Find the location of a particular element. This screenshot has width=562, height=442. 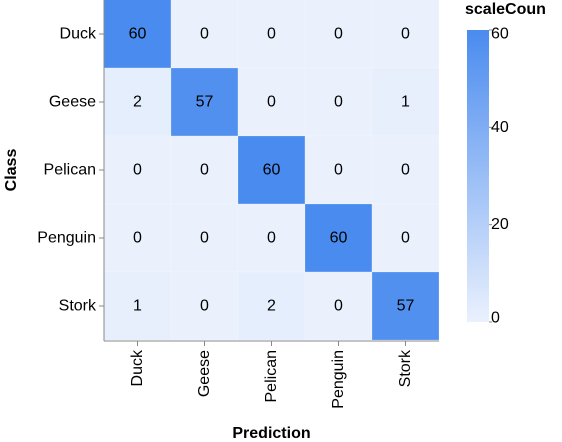

y-tick-label: Penguin is located at coordinates (66, 238).